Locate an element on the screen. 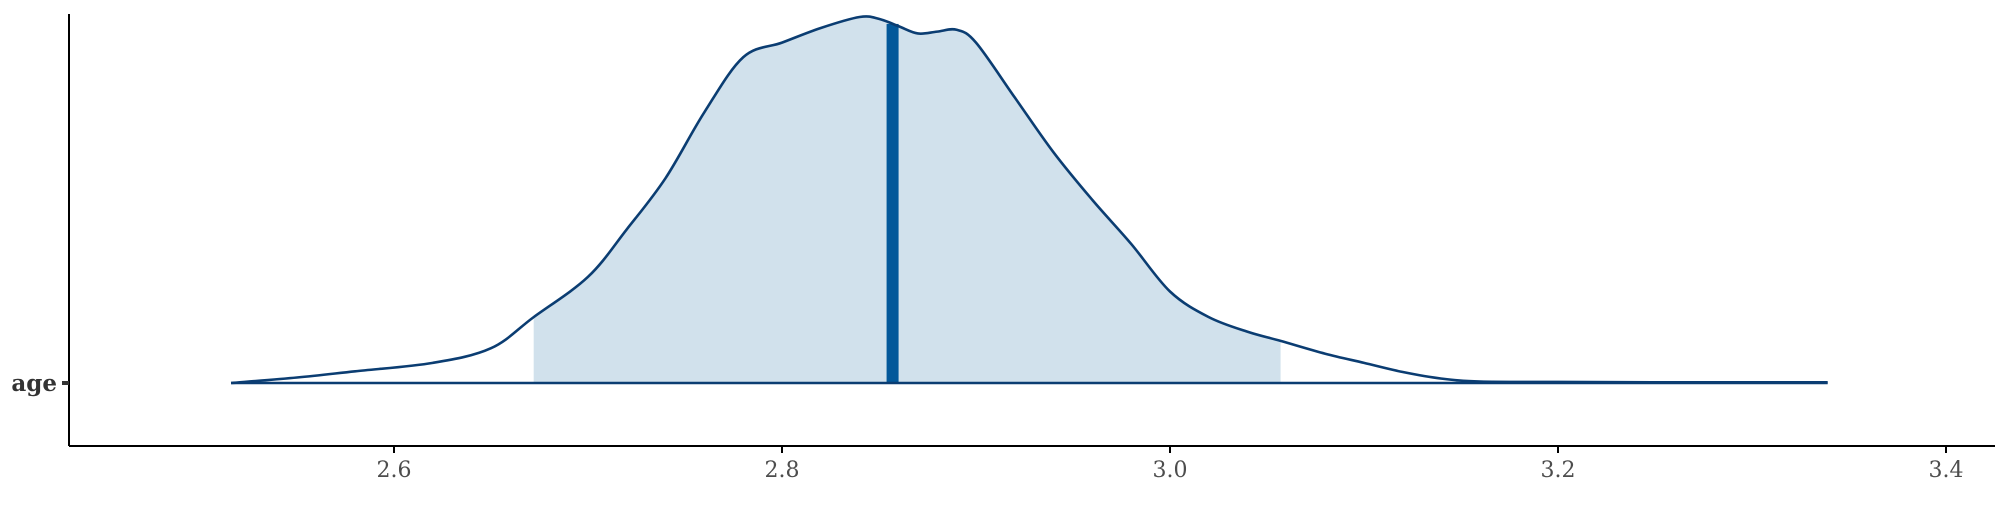 The height and width of the screenshot is (505, 2000). x-tick-label: 3.0 is located at coordinates (1170, 470).